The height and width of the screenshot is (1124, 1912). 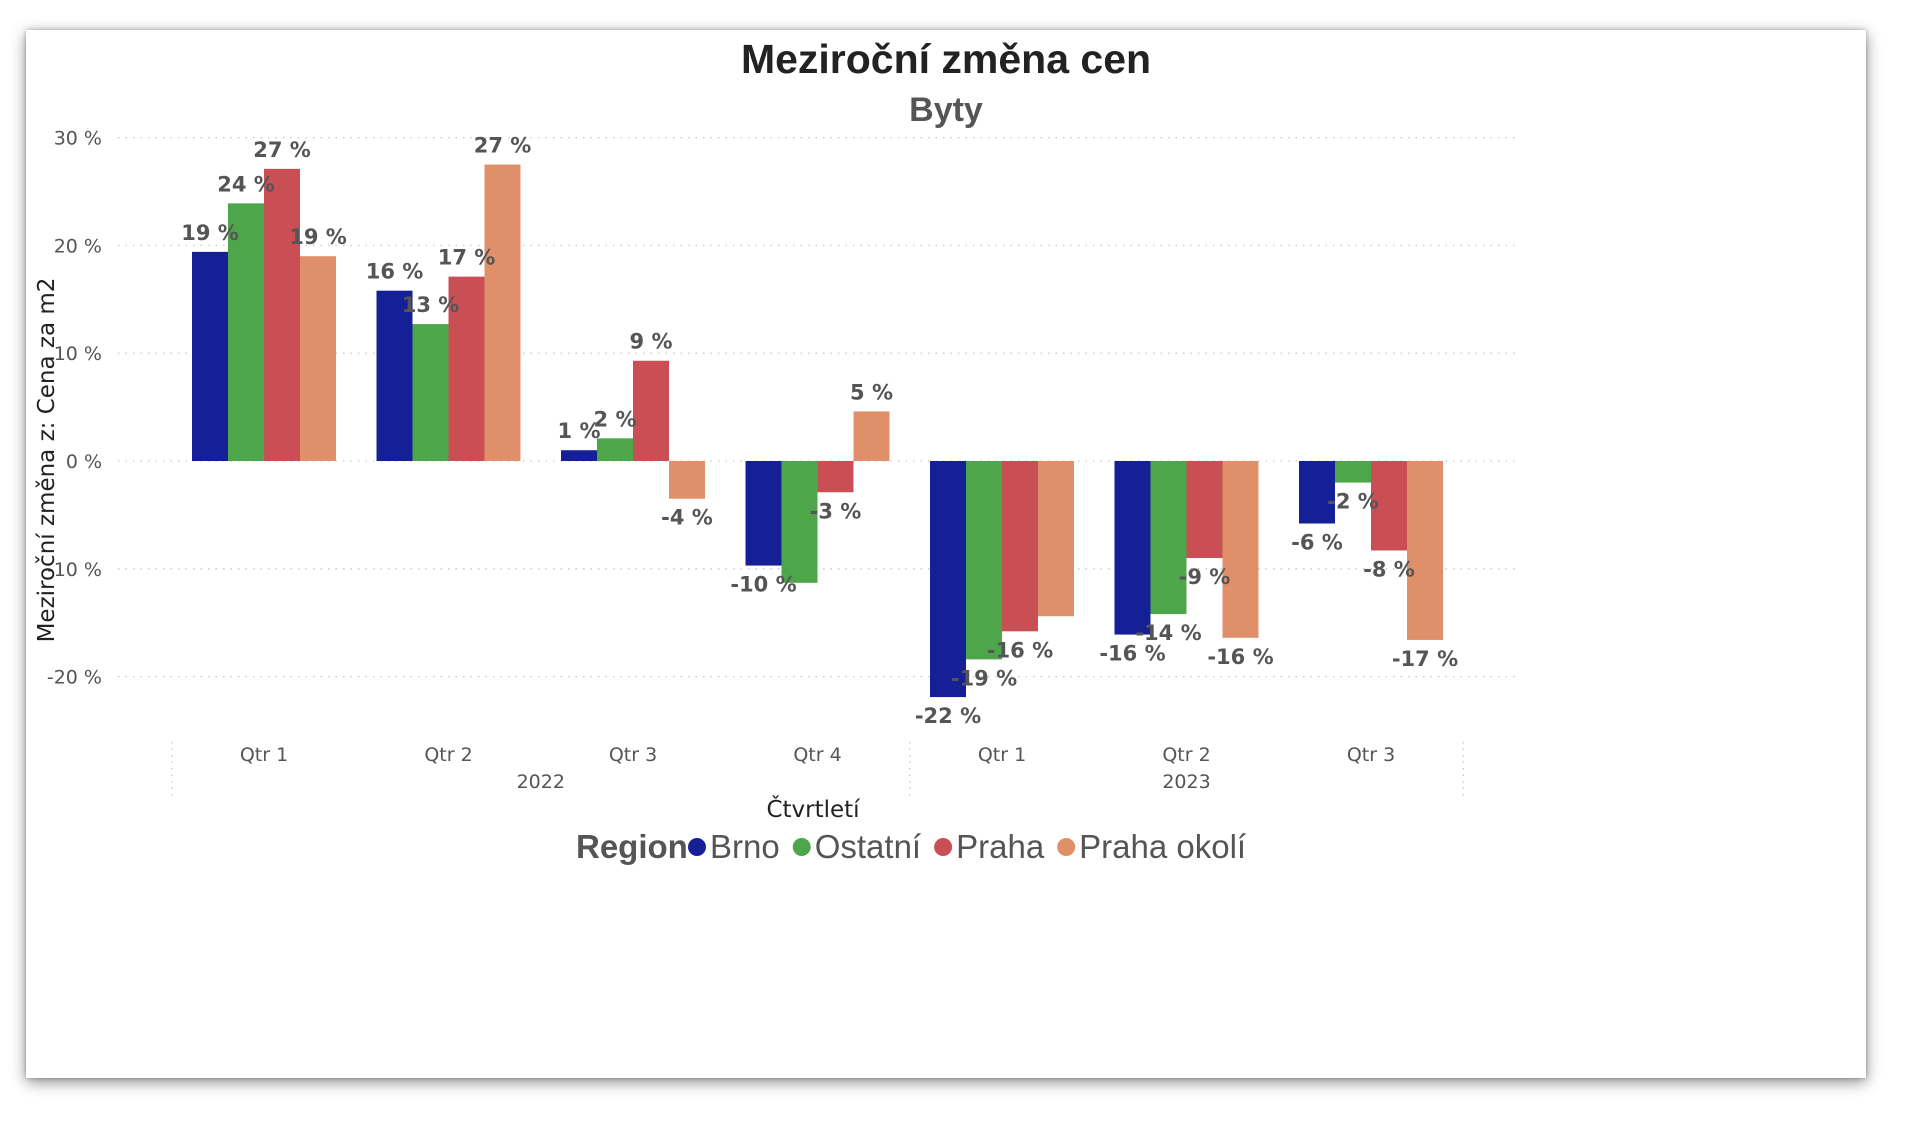 What do you see at coordinates (1168, 633) in the screenshot?
I see `data-label: -14 %` at bounding box center [1168, 633].